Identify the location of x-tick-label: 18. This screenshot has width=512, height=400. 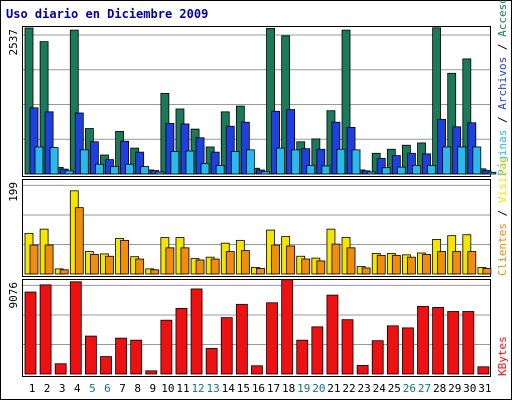
(288, 388).